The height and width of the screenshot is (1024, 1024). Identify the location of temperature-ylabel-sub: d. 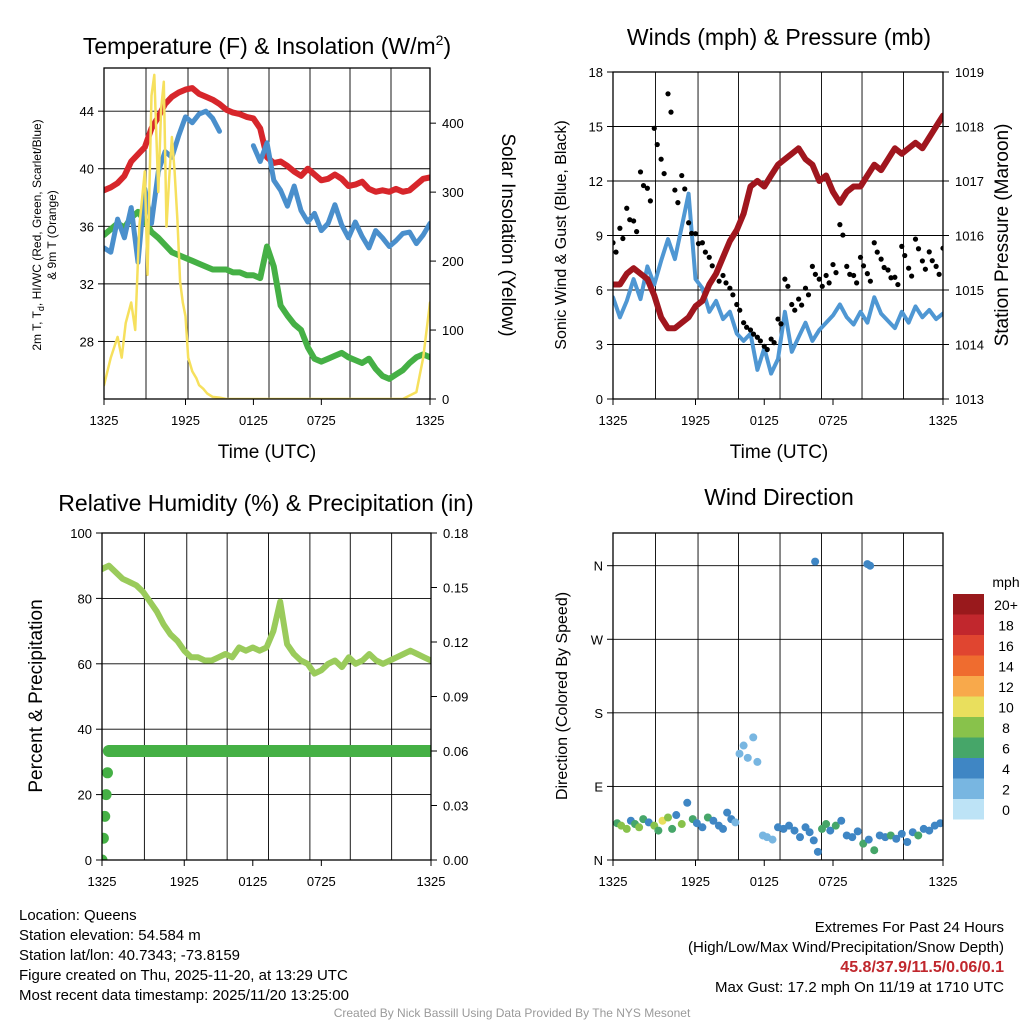
(41, 308).